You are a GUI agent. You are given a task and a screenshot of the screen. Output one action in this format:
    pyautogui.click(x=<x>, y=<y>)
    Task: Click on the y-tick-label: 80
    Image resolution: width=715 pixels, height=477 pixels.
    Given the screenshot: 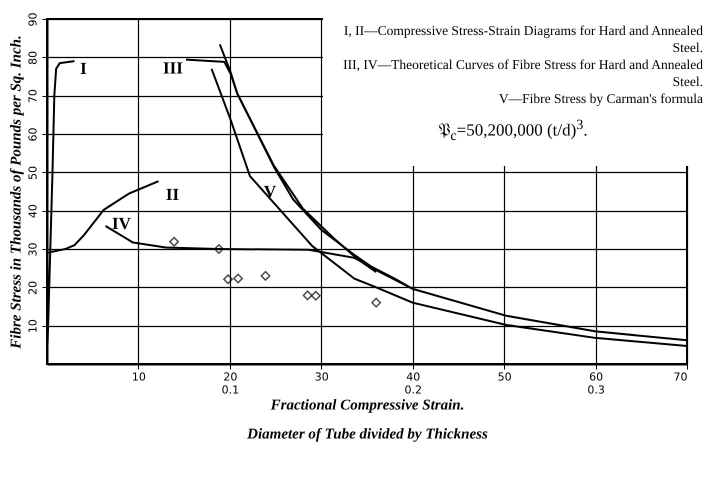 What is the action you would take?
    pyautogui.click(x=33, y=57)
    